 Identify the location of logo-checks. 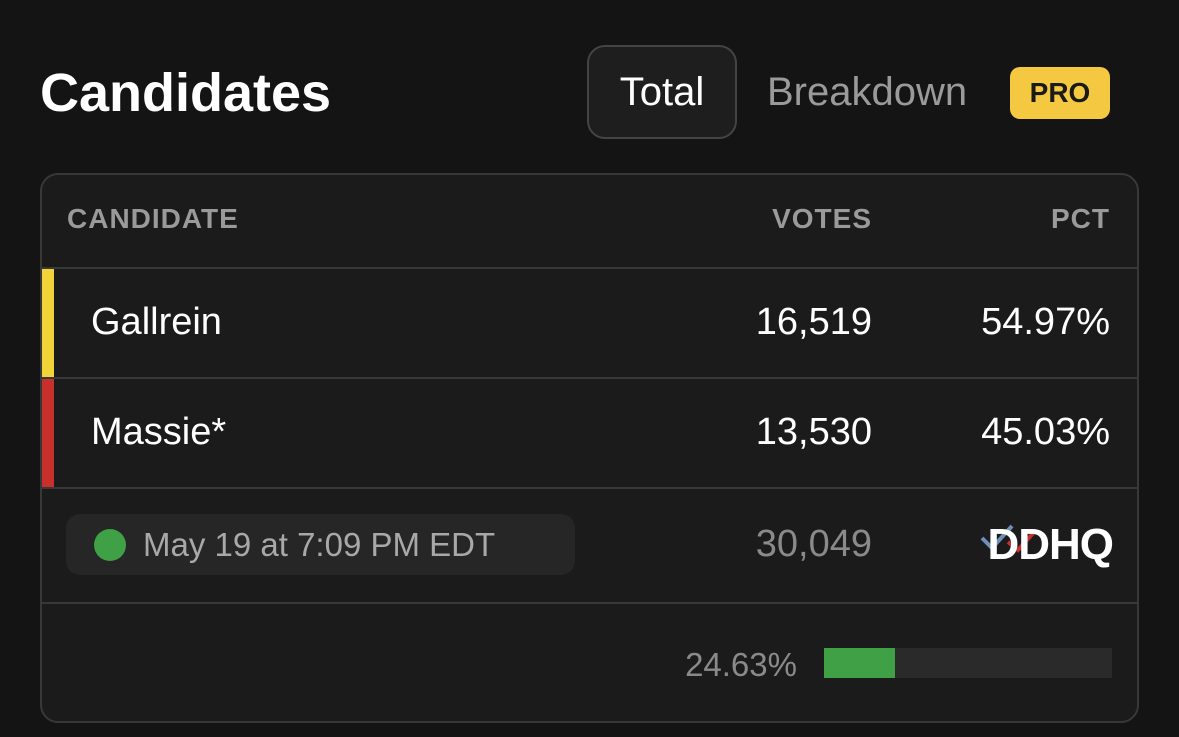
(1009, 538).